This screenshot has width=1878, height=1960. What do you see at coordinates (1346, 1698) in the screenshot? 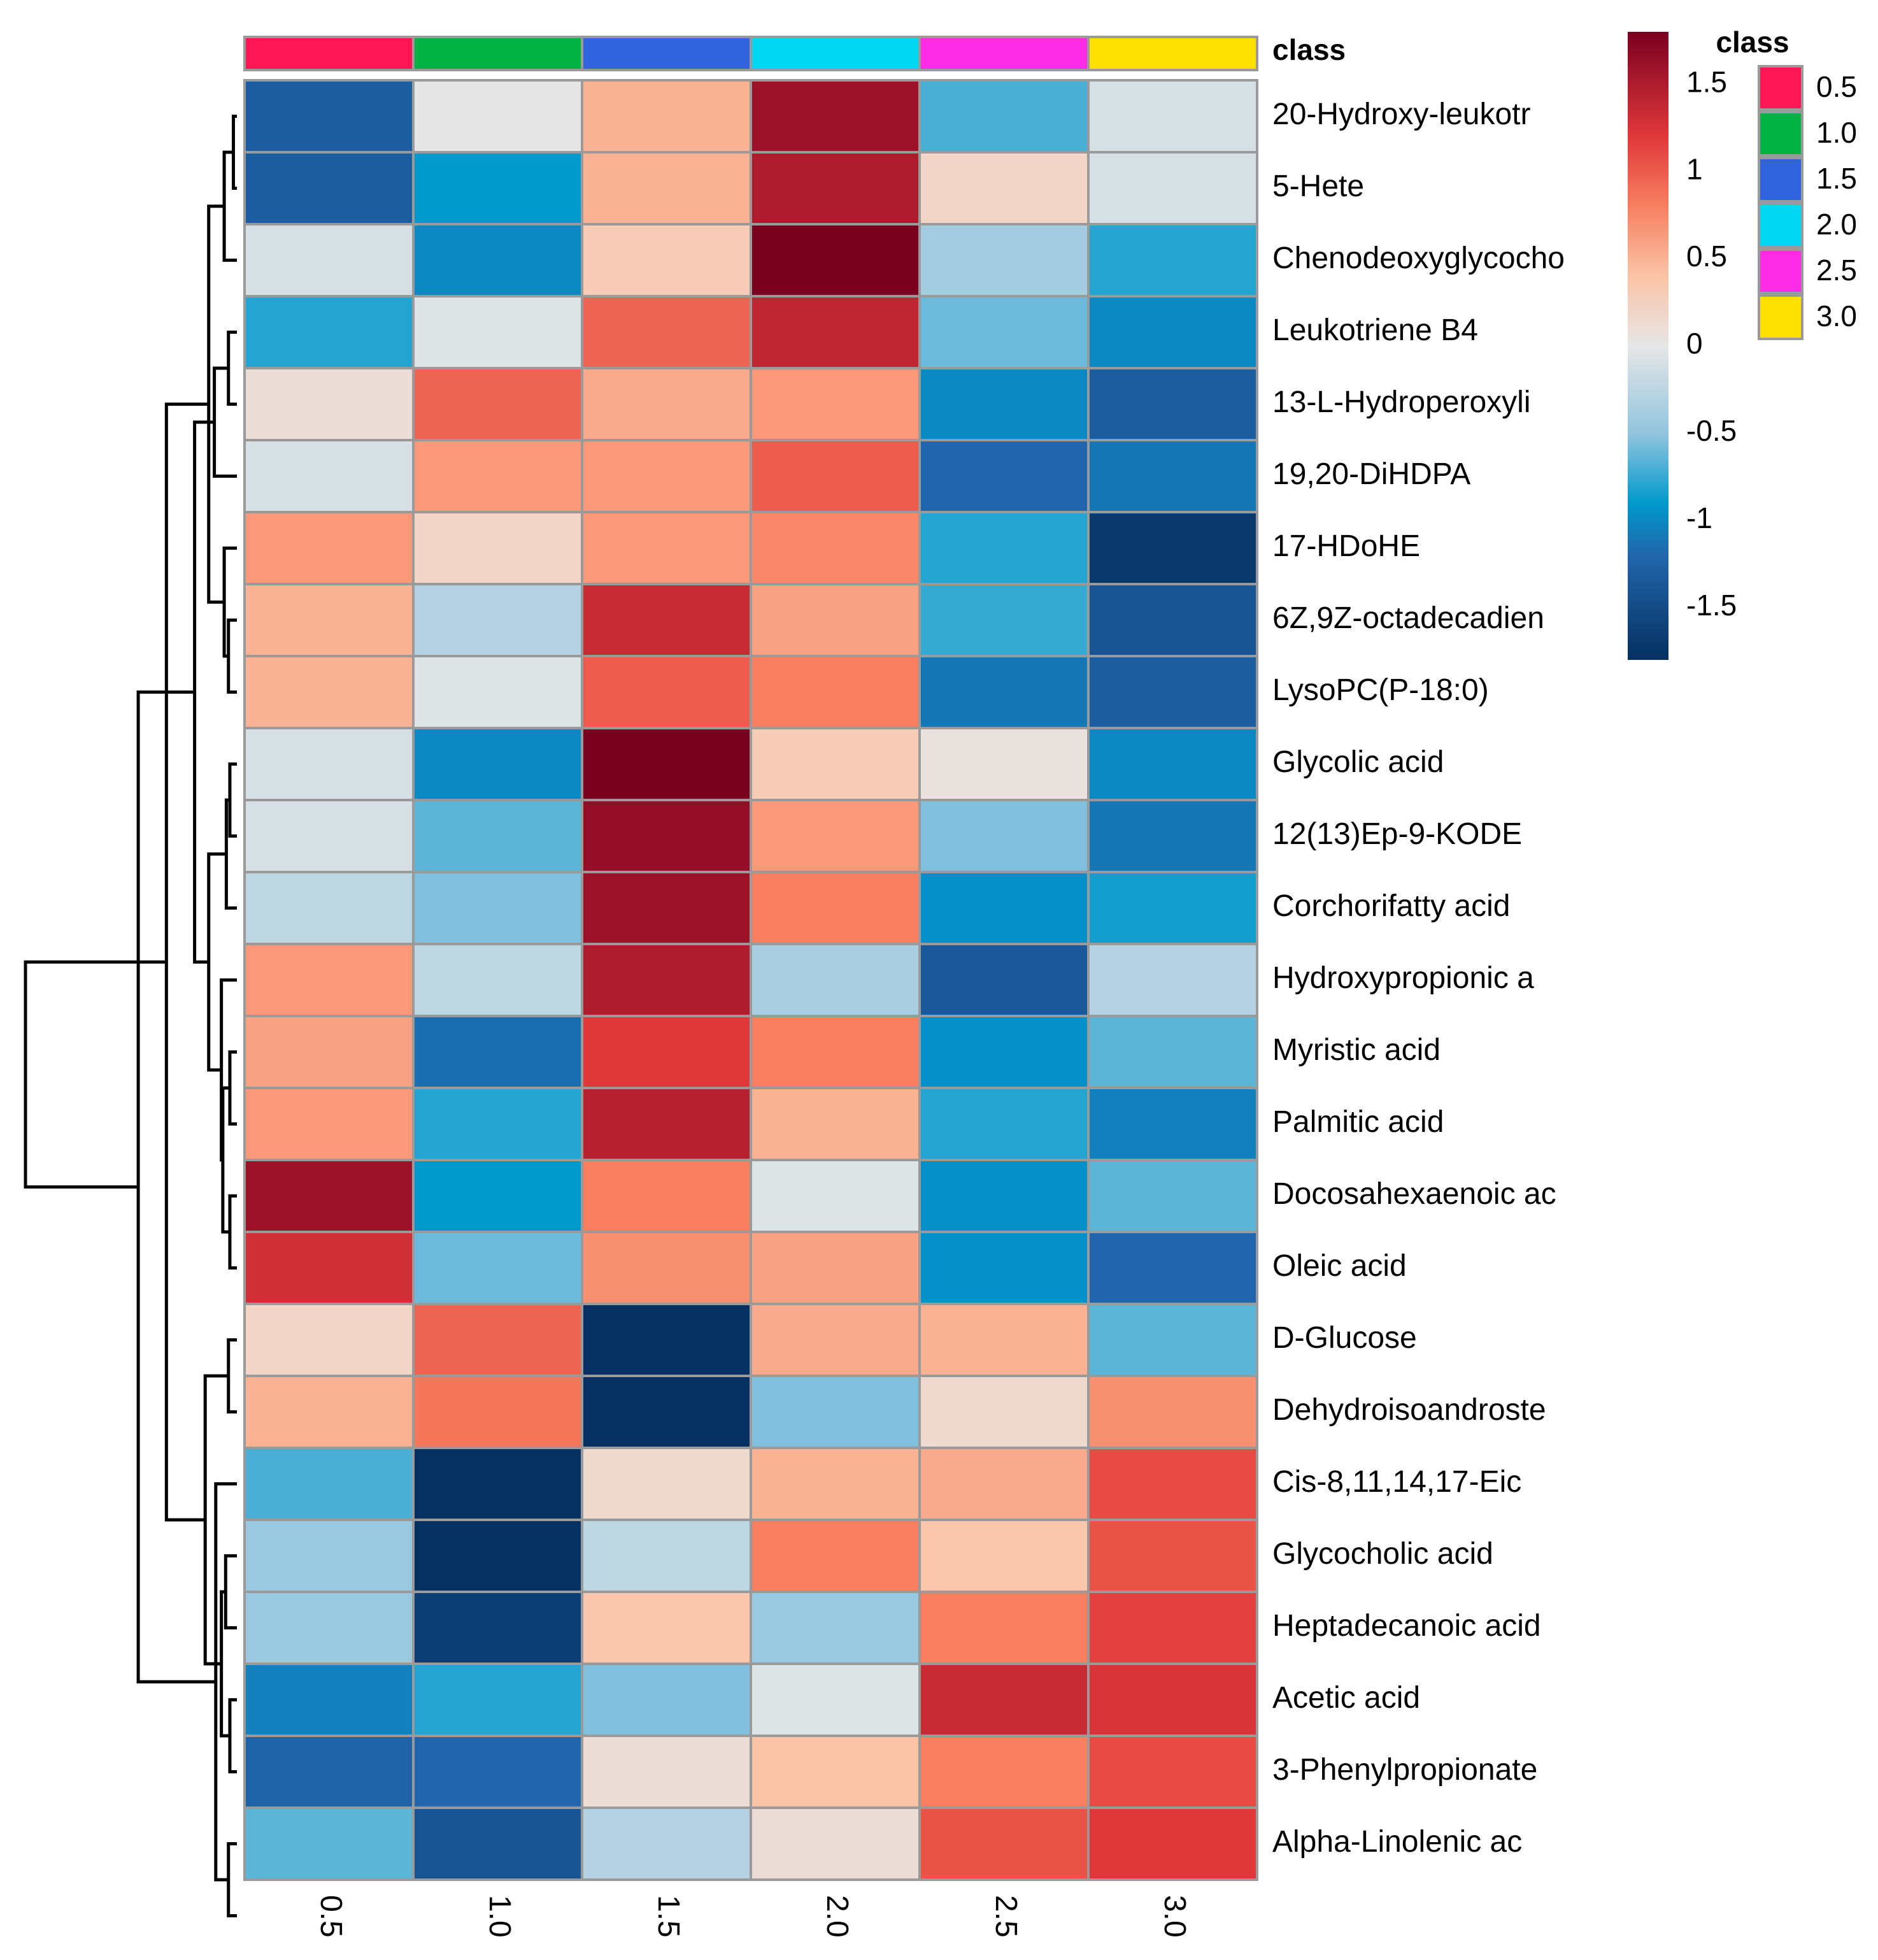
I see `row-label: Acetic acid` at bounding box center [1346, 1698].